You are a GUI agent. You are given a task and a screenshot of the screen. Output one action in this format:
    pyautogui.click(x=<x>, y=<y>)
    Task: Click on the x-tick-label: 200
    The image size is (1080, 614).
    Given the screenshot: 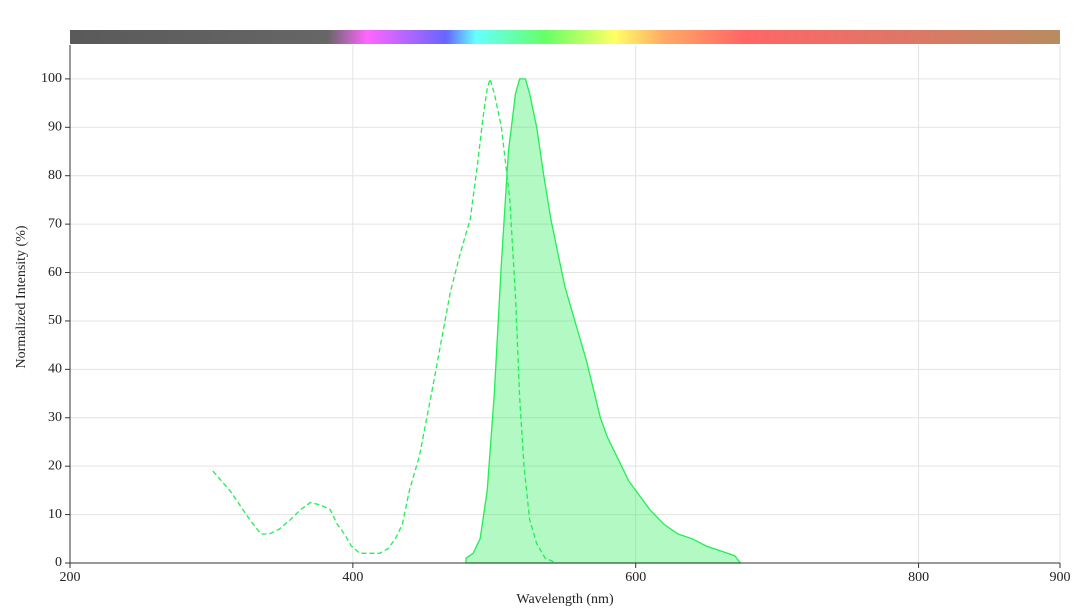 What is the action you would take?
    pyautogui.click(x=70, y=577)
    